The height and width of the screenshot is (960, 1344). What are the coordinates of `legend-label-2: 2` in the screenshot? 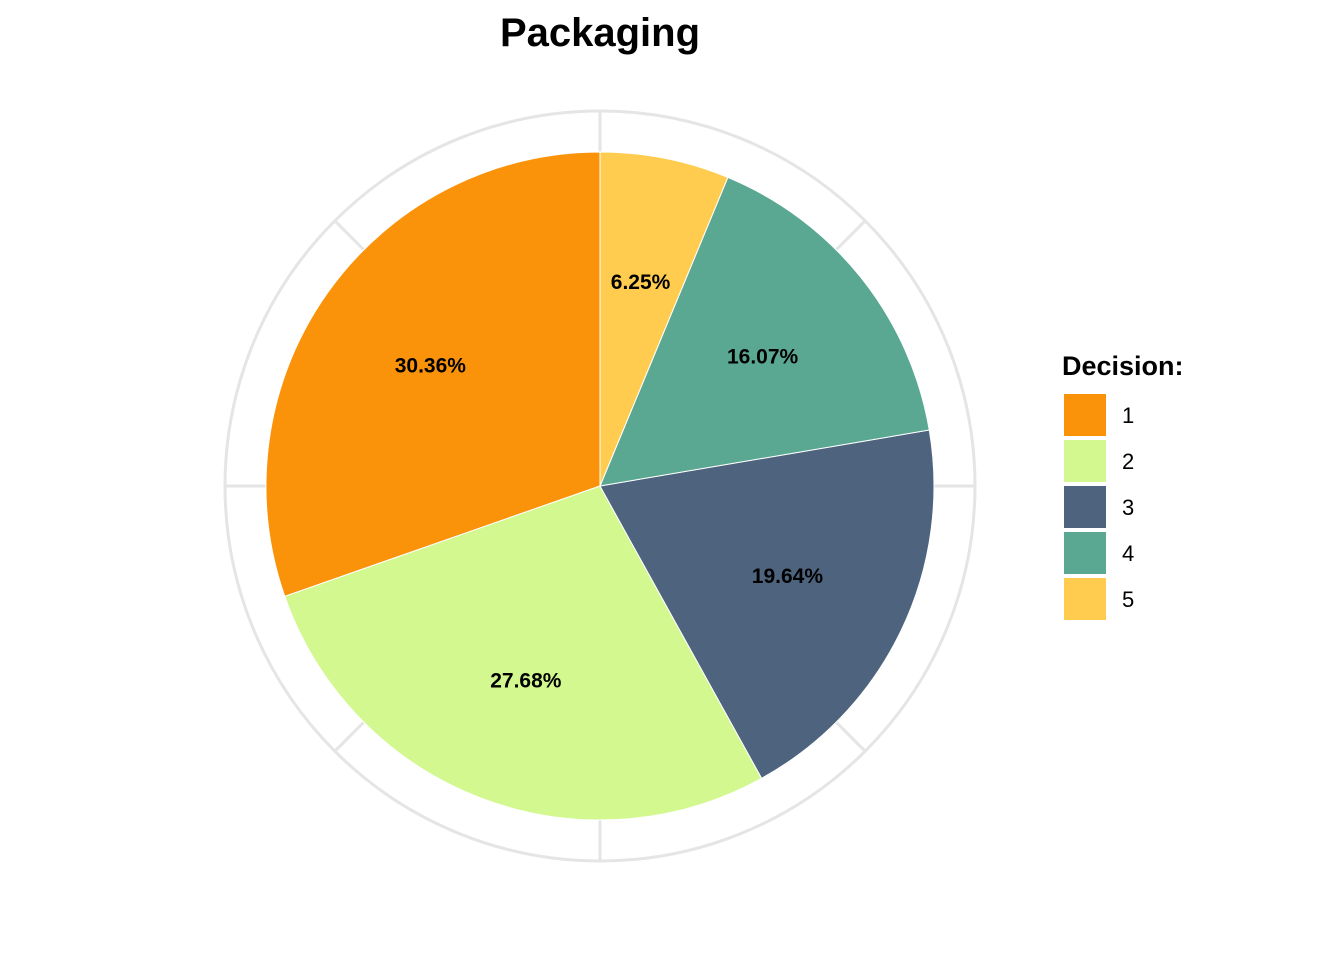 It's located at (1128, 461).